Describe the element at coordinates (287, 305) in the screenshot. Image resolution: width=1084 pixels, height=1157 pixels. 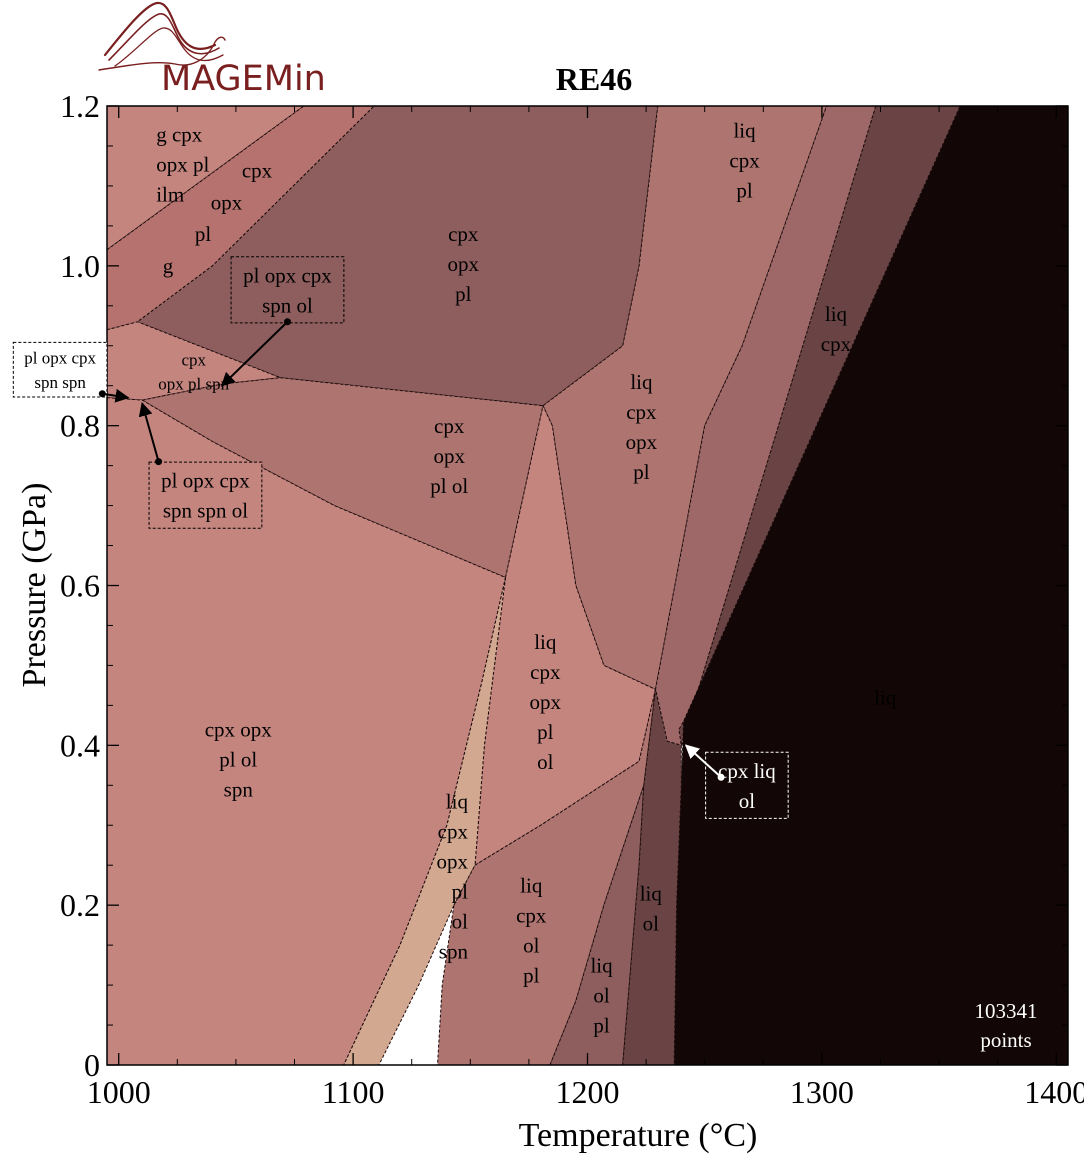
I see `callout-text: spn ol` at that location.